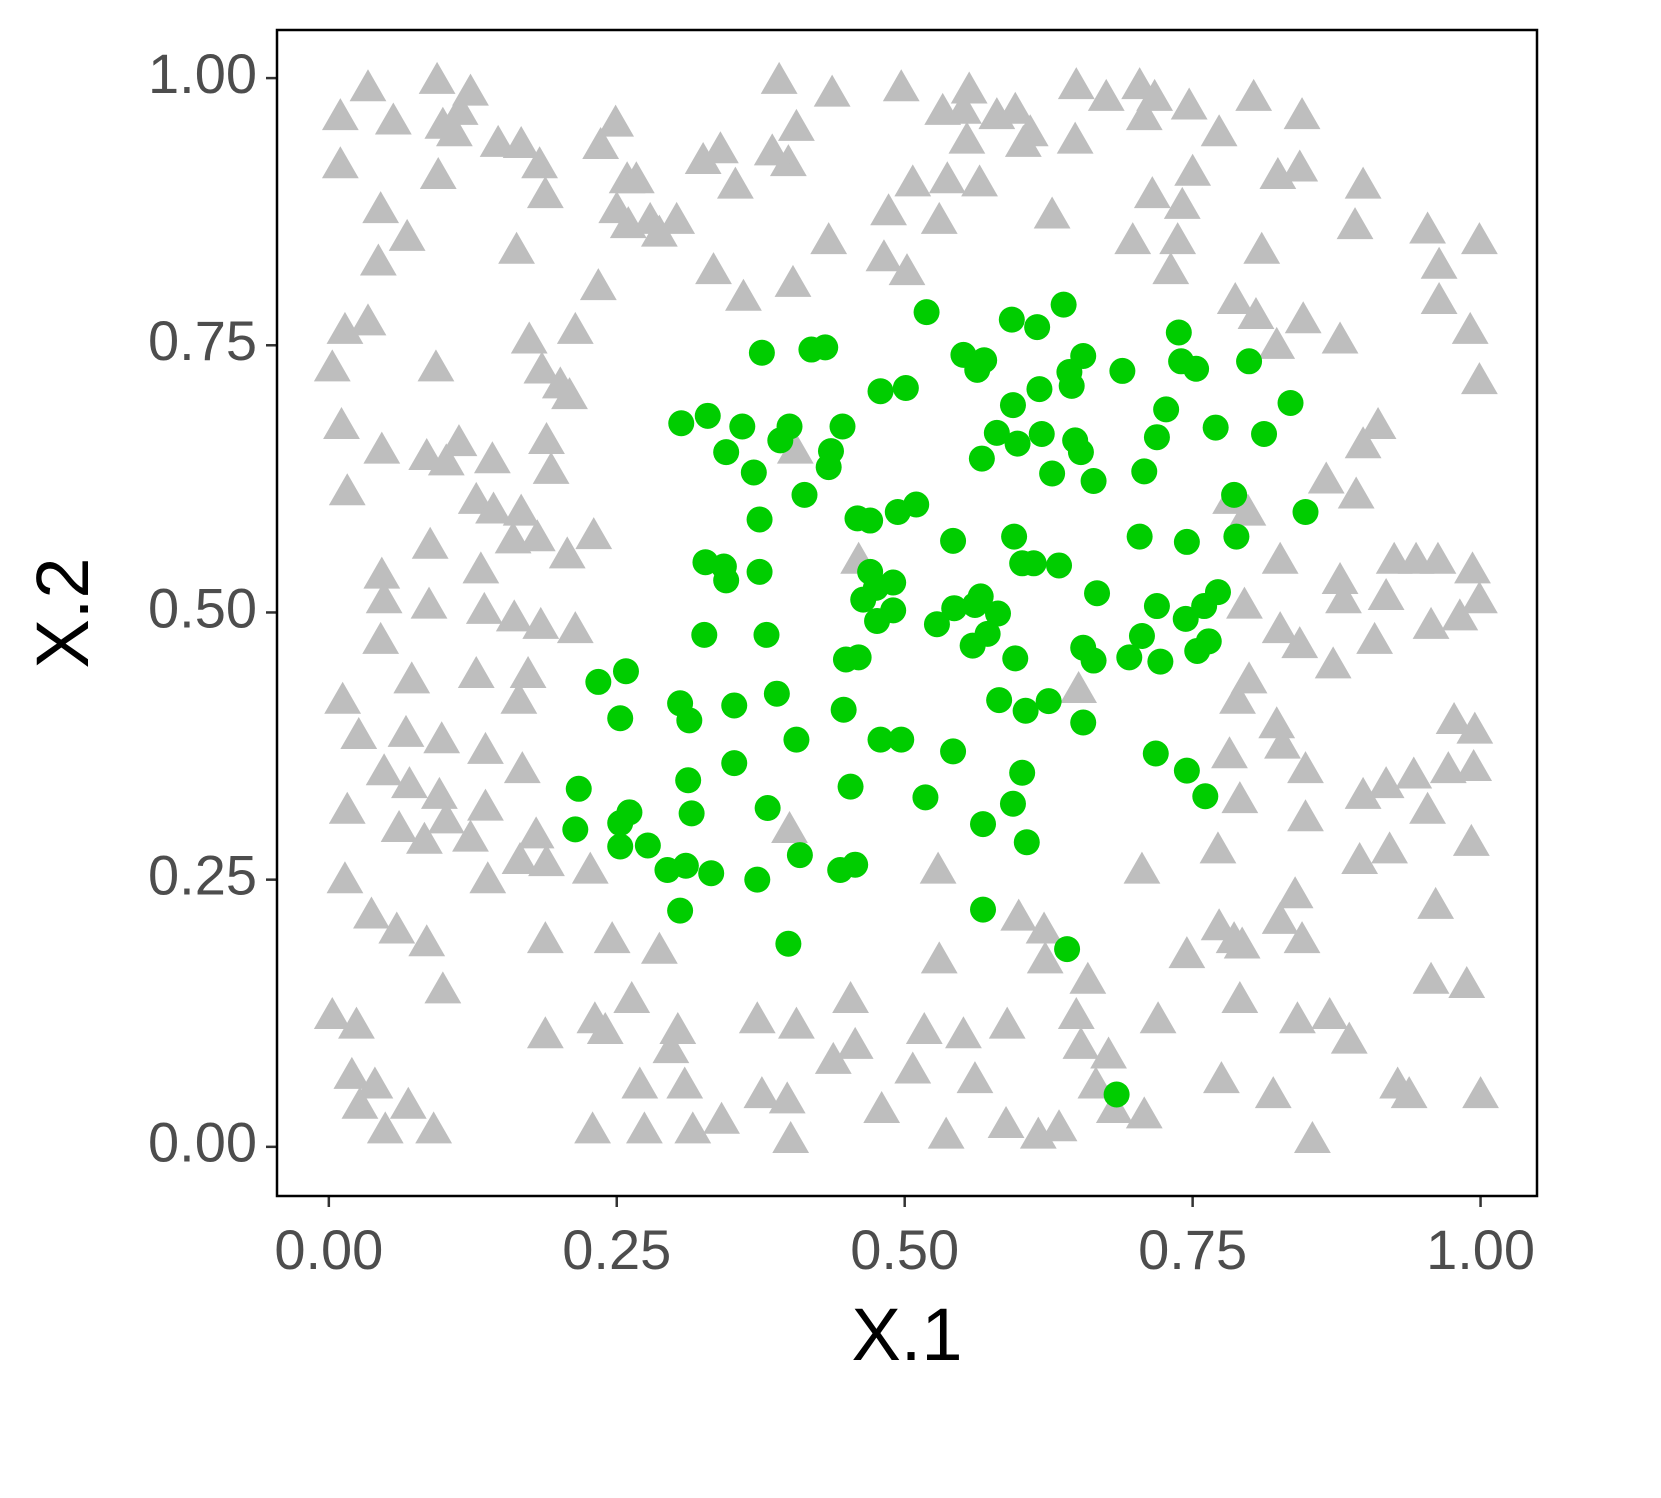 The height and width of the screenshot is (1498, 1661). What do you see at coordinates (328, 1249) in the screenshot?
I see `x-tick-label: 0.00` at bounding box center [328, 1249].